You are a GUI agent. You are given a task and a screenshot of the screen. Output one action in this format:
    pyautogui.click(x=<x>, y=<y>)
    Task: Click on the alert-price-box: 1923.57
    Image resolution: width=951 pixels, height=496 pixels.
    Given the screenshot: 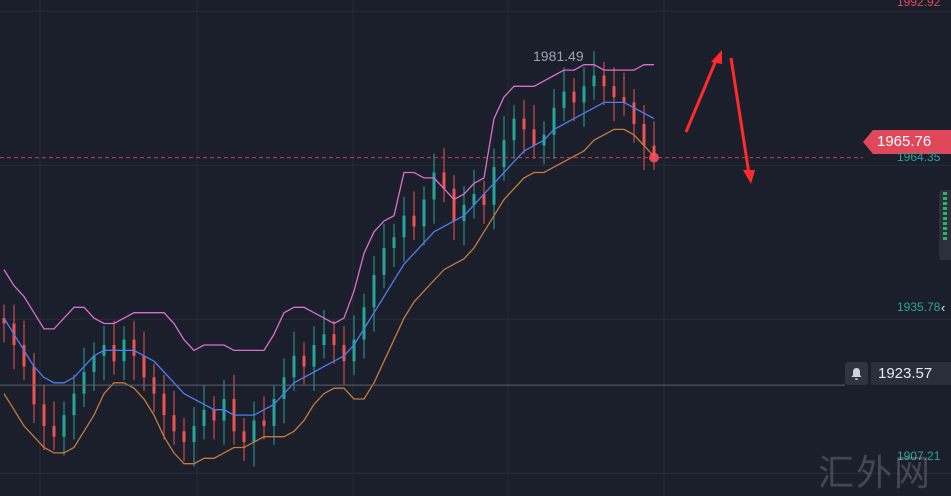 What is the action you would take?
    pyautogui.click(x=911, y=373)
    